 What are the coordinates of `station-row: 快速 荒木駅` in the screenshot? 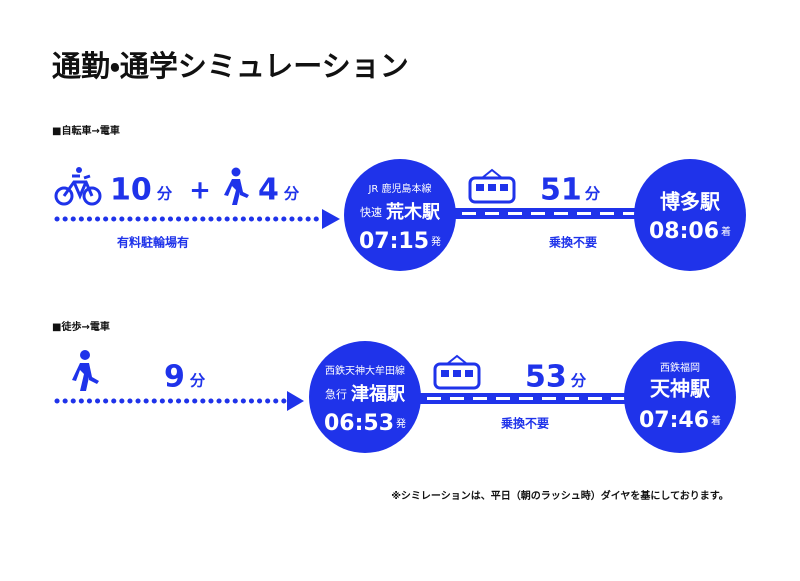 It's located at (400, 212).